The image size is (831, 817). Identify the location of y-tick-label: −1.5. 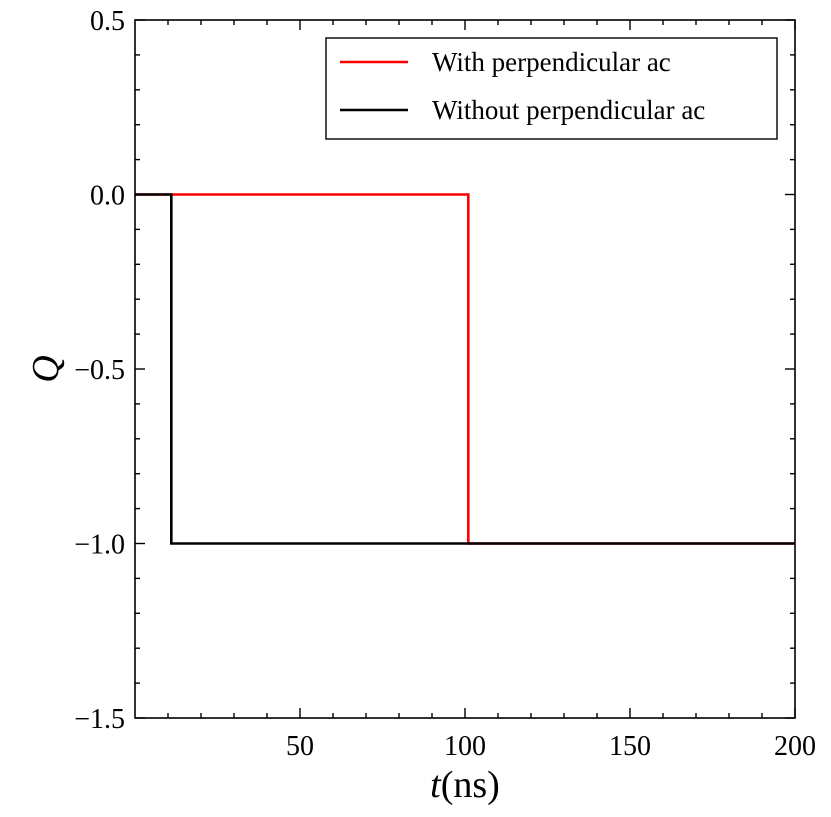
(99, 719).